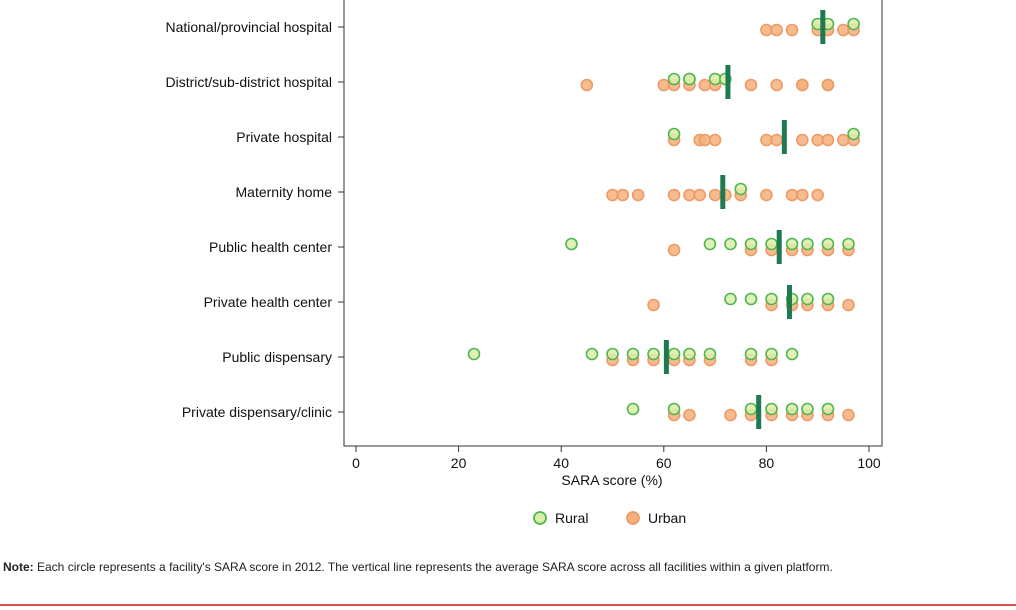 This screenshot has height=610, width=1016. I want to click on urban-legend-marker, so click(633, 518).